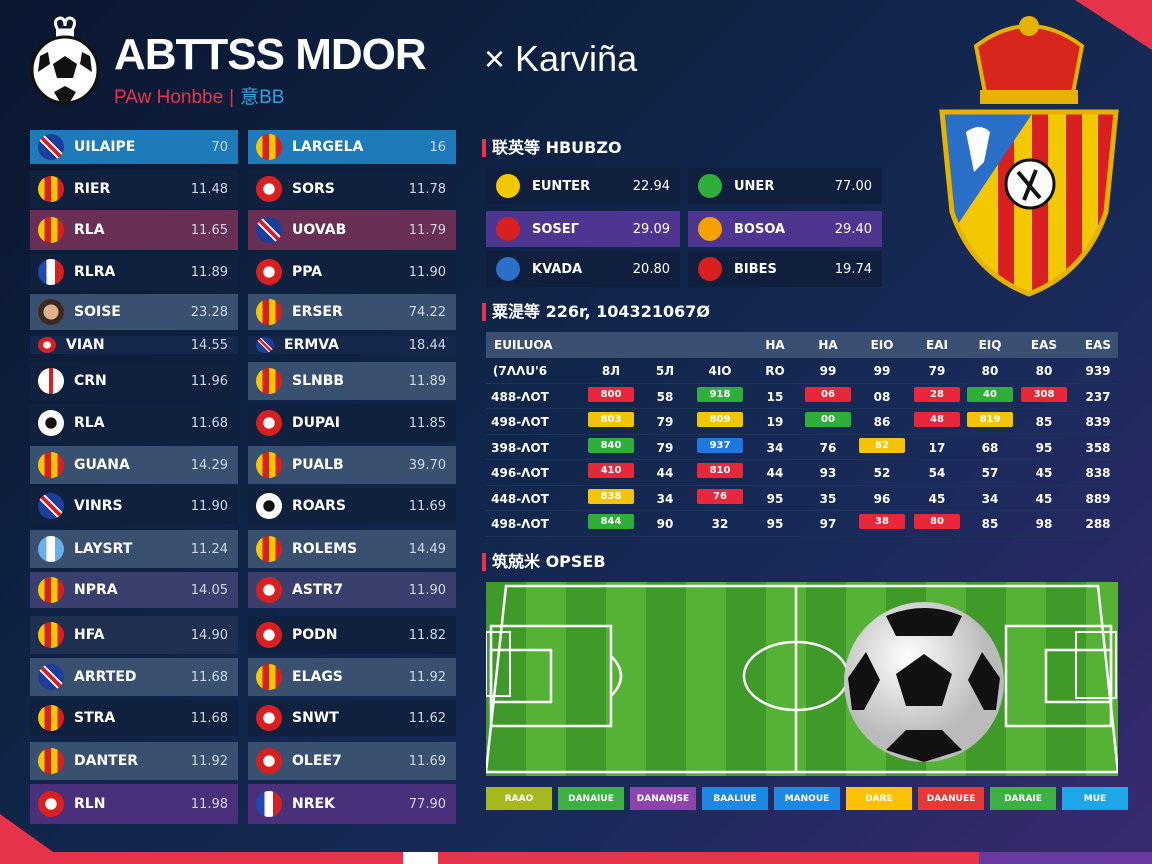 The image size is (1152, 864). What do you see at coordinates (519, 798) in the screenshot?
I see `filter-button: RAAO` at bounding box center [519, 798].